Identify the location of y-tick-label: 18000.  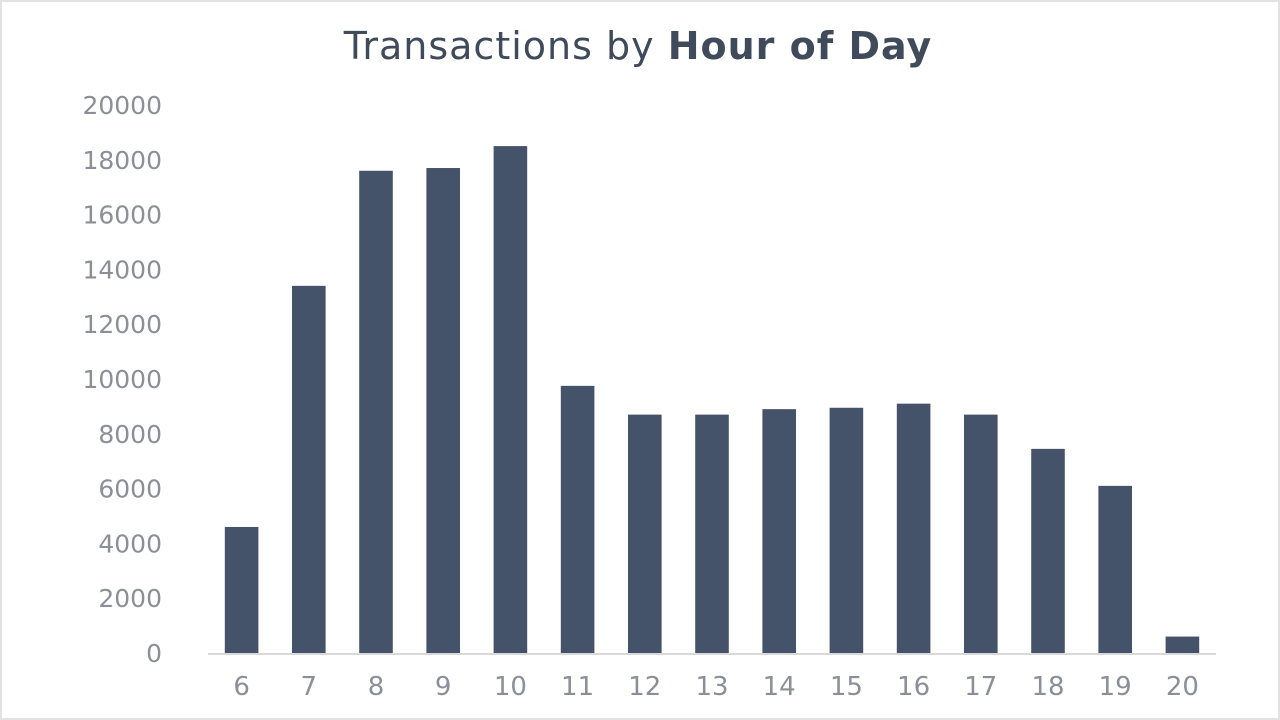
(122, 160).